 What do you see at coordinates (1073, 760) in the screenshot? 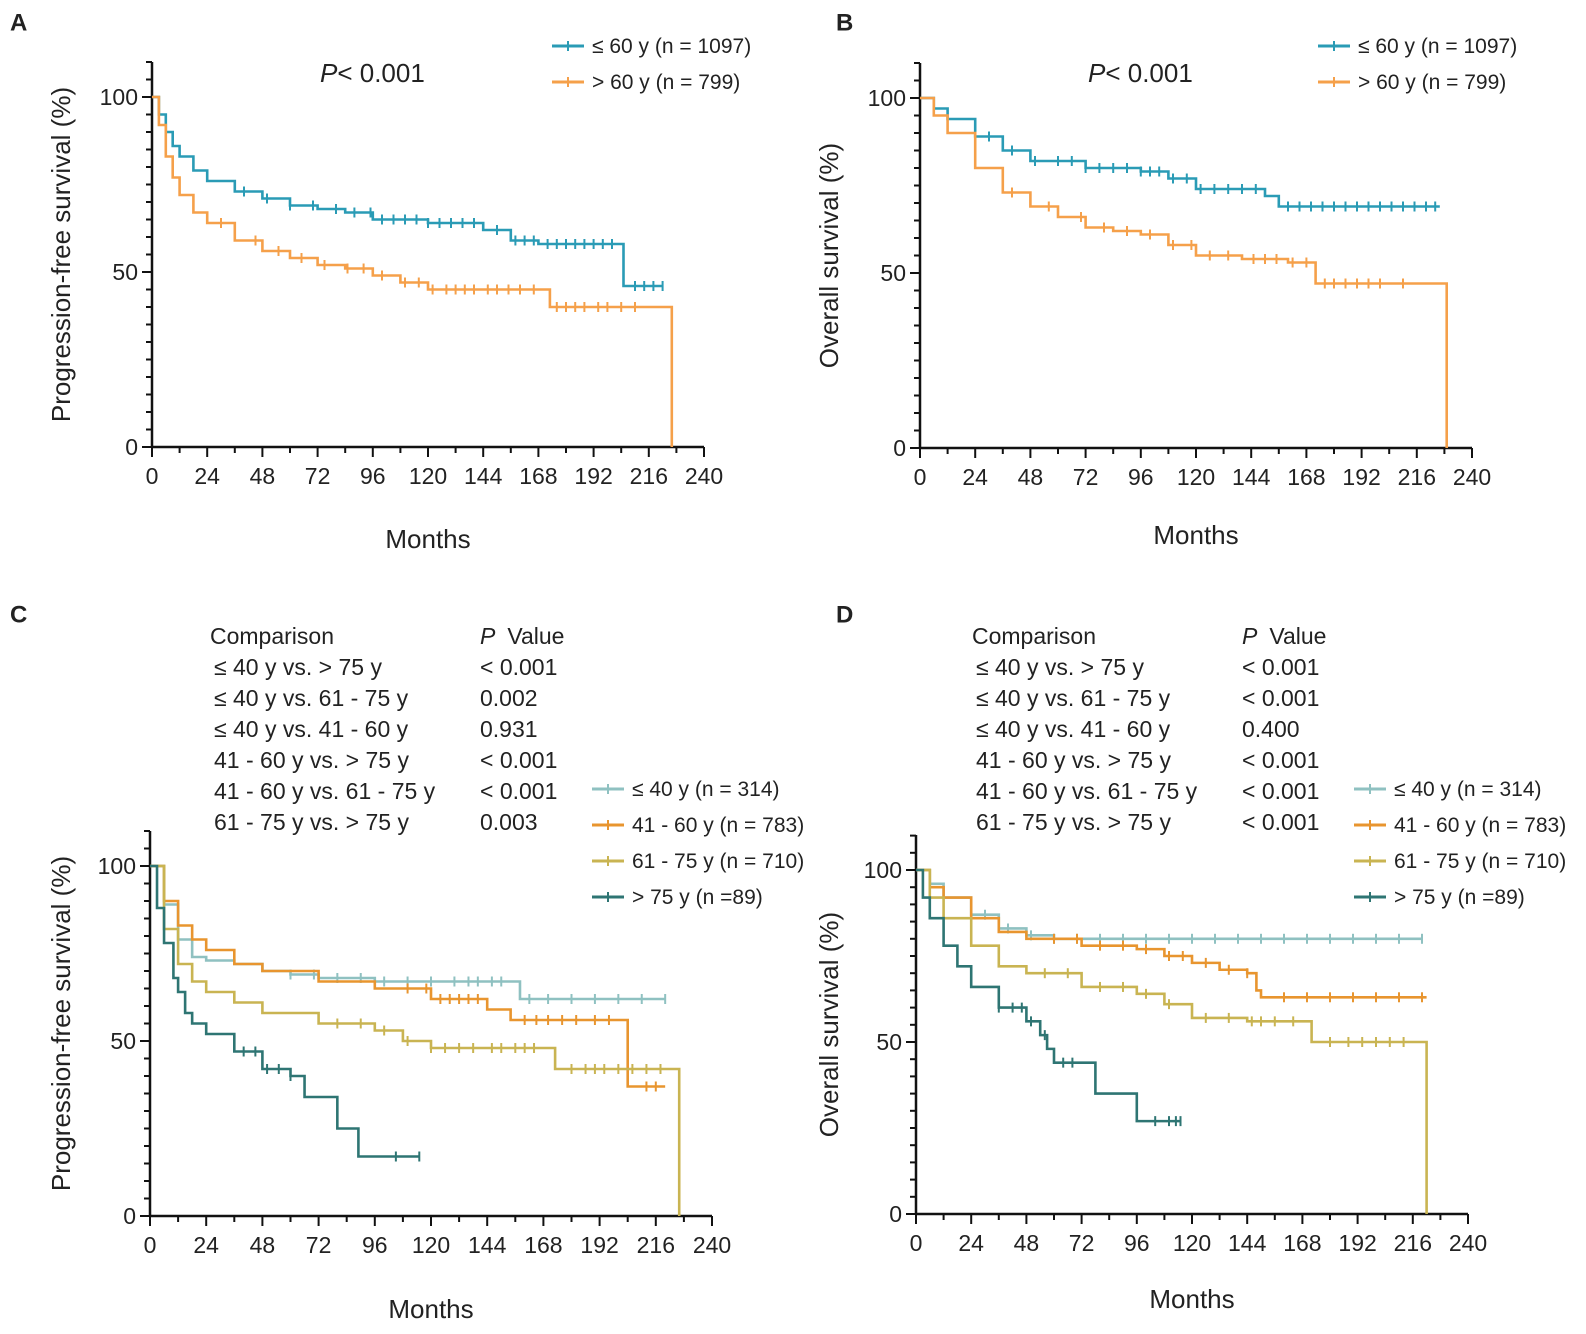
I see `table-comparison-cell: 41 - 60 y vs. > 75 y` at bounding box center [1073, 760].